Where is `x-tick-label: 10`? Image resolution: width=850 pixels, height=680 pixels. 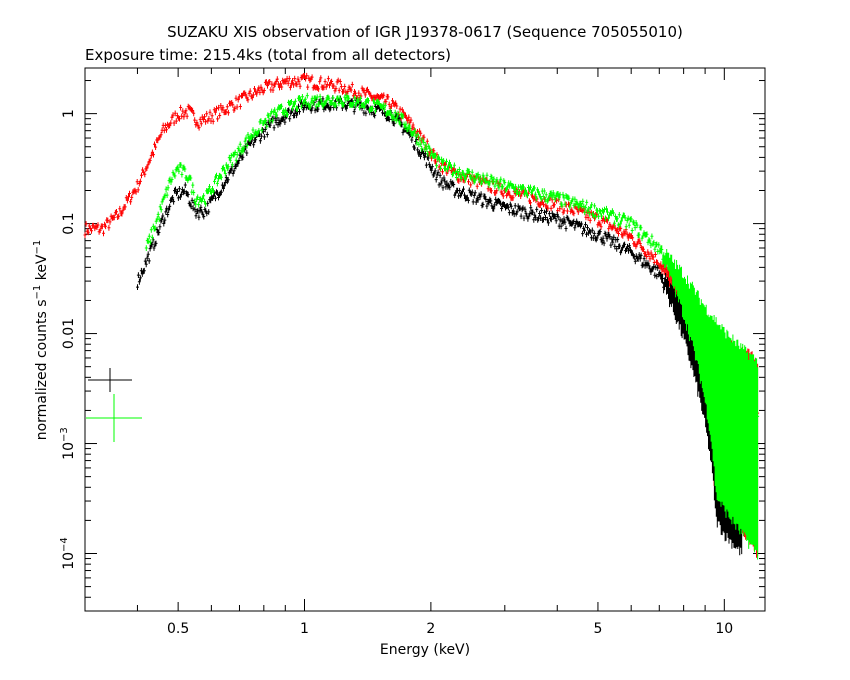
x-tick-label: 10 is located at coordinates (724, 629).